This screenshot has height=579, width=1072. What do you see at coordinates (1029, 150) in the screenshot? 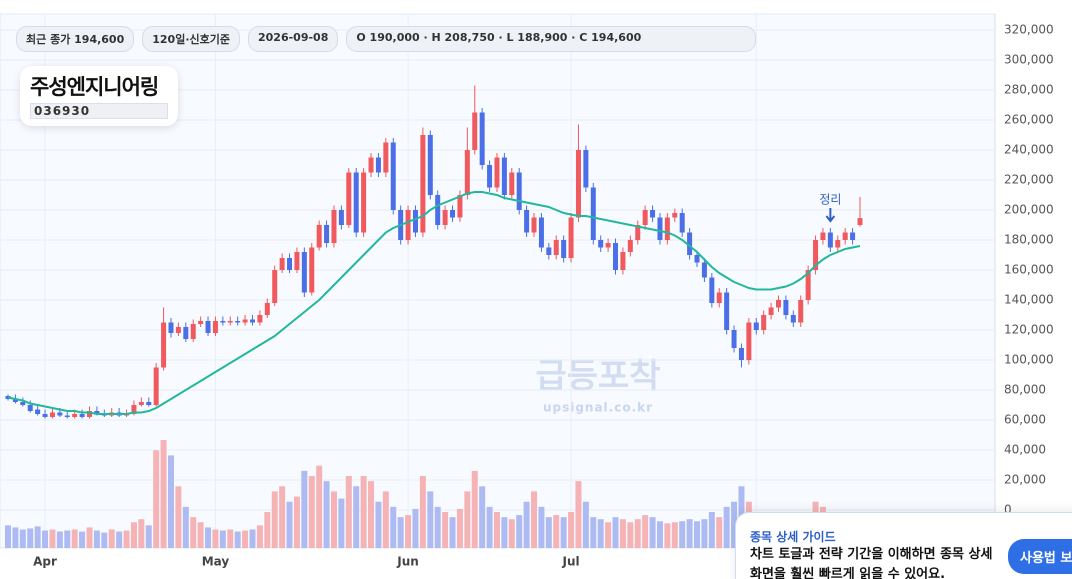
I see `y-tick-label: 240,000` at bounding box center [1029, 150].